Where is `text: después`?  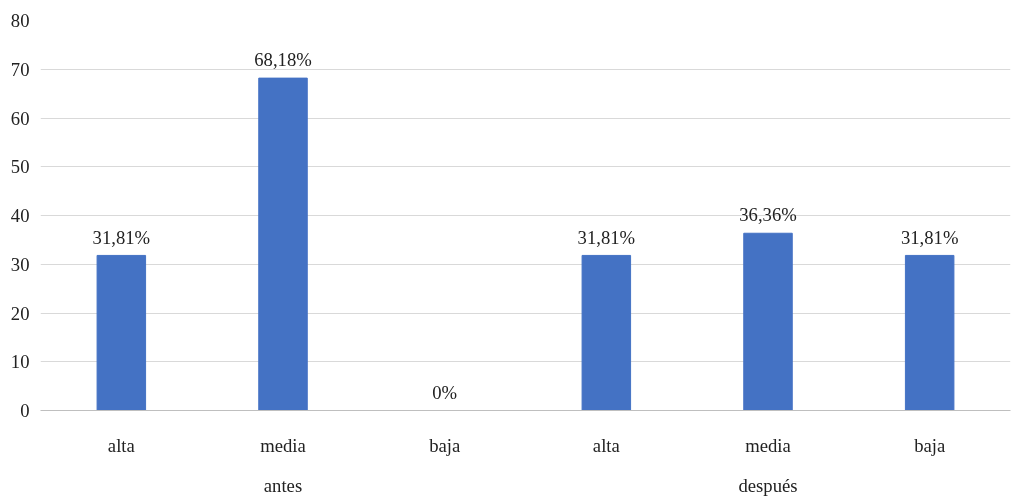 text: después is located at coordinates (768, 485).